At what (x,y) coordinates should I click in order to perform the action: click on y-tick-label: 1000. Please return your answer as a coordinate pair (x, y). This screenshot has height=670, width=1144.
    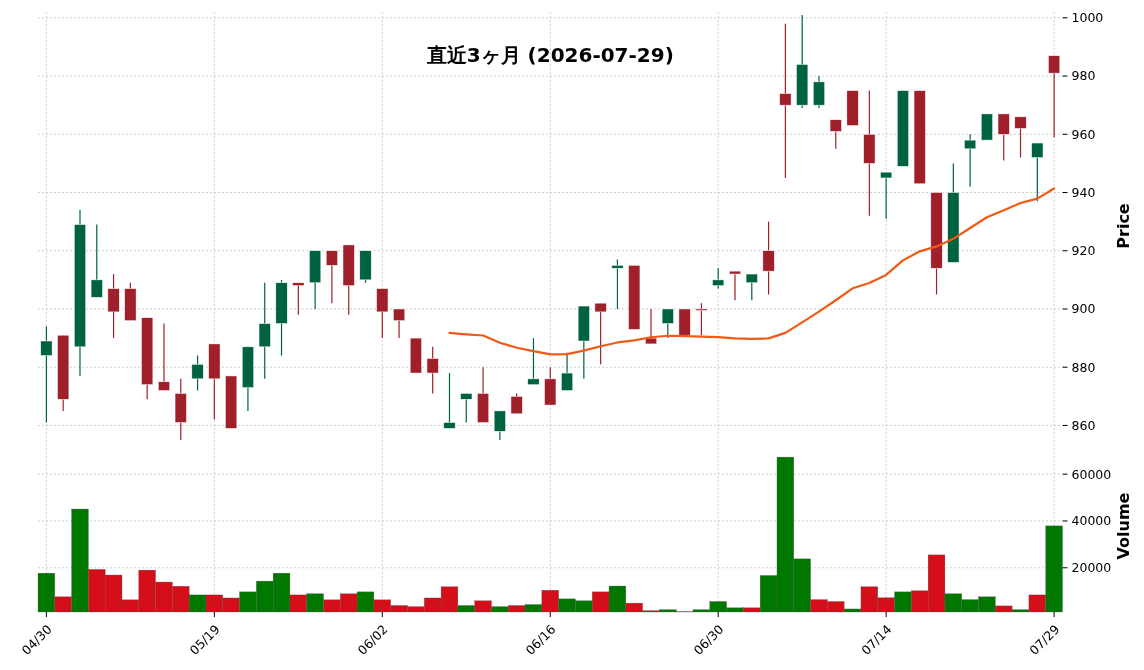
    Looking at the image, I should click on (1087, 18).